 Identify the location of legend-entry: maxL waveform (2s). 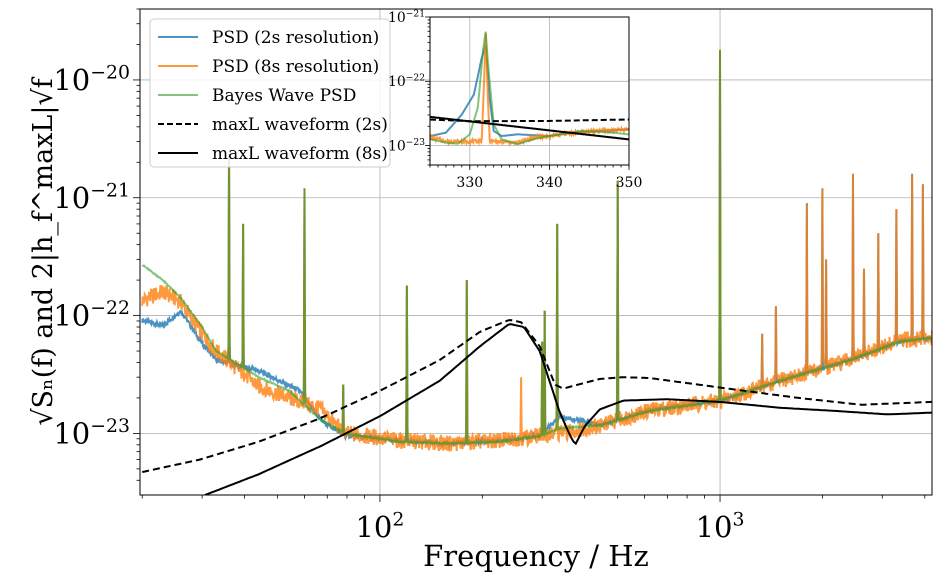
(273, 125).